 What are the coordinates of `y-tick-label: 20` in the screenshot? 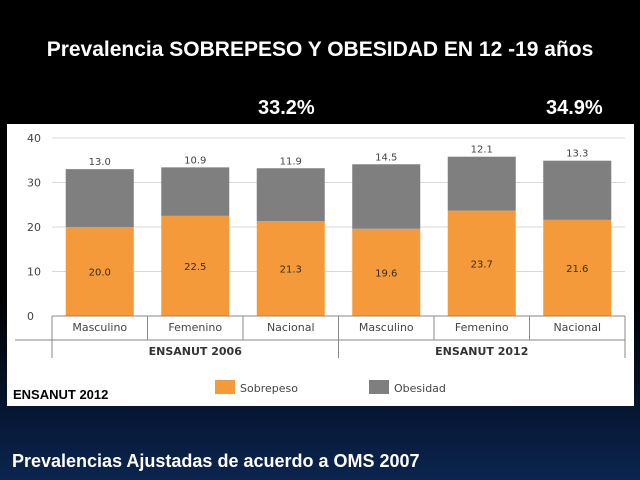 It's located at (34, 227).